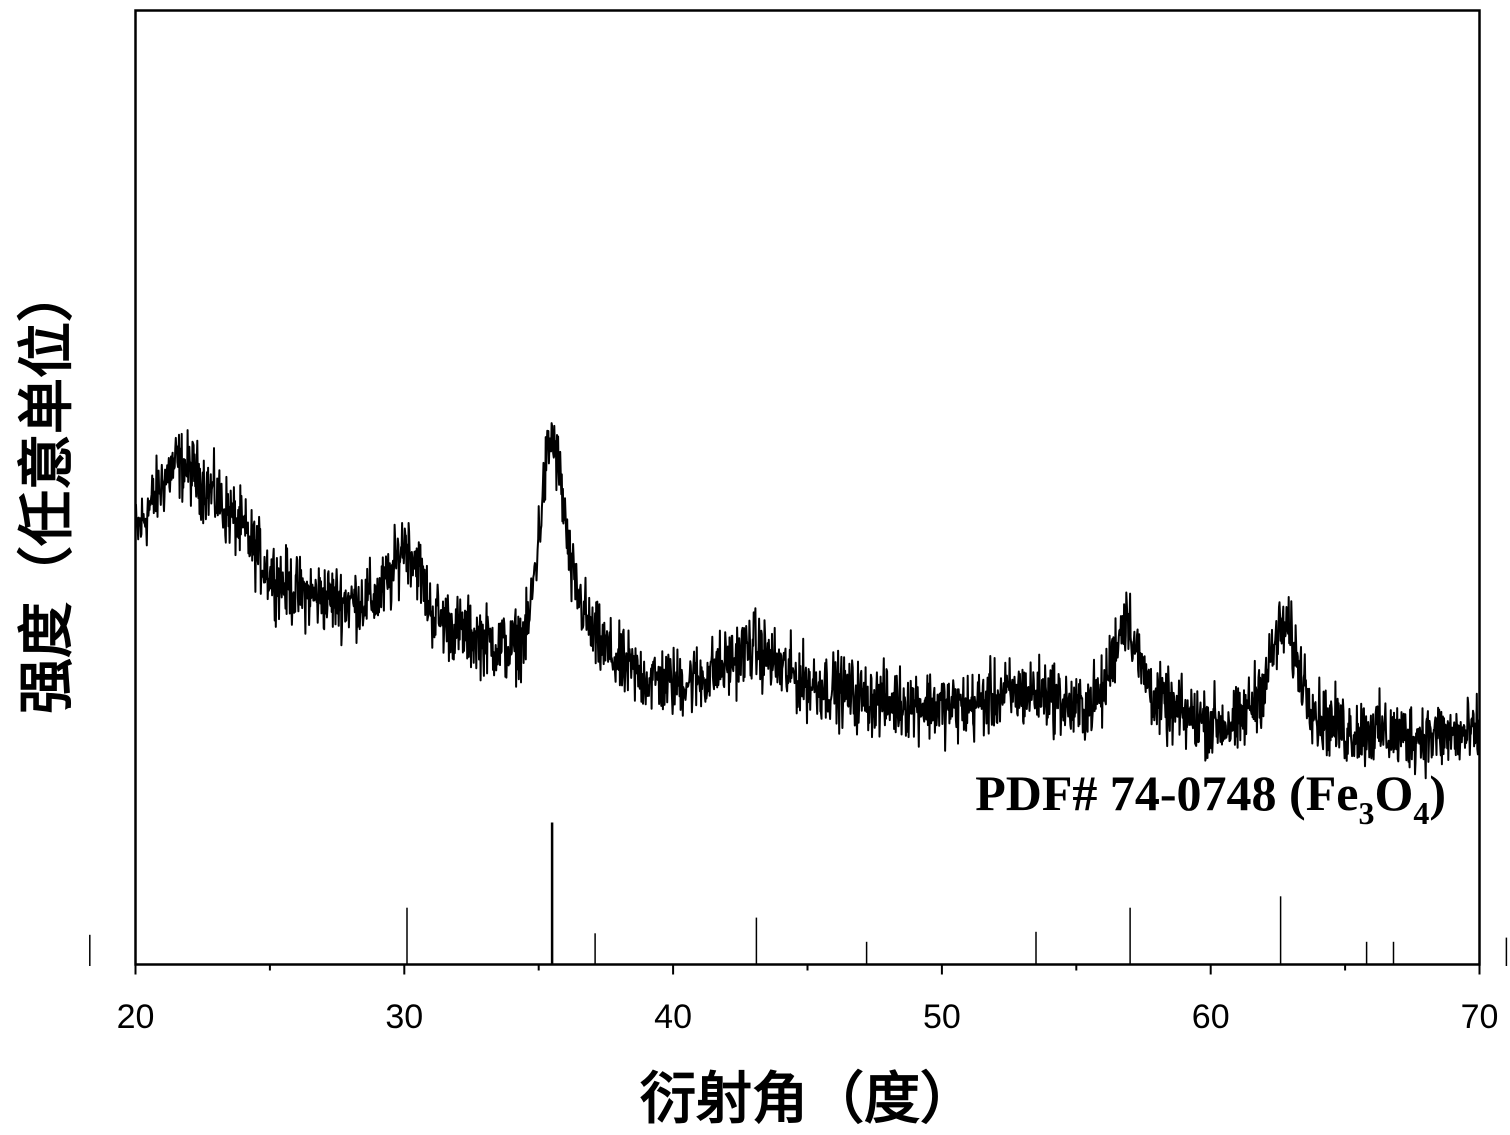 This screenshot has width=1510, height=1135. Describe the element at coordinates (808, 1099) in the screenshot. I see `x-axis-title: 衍射角（度）` at that location.